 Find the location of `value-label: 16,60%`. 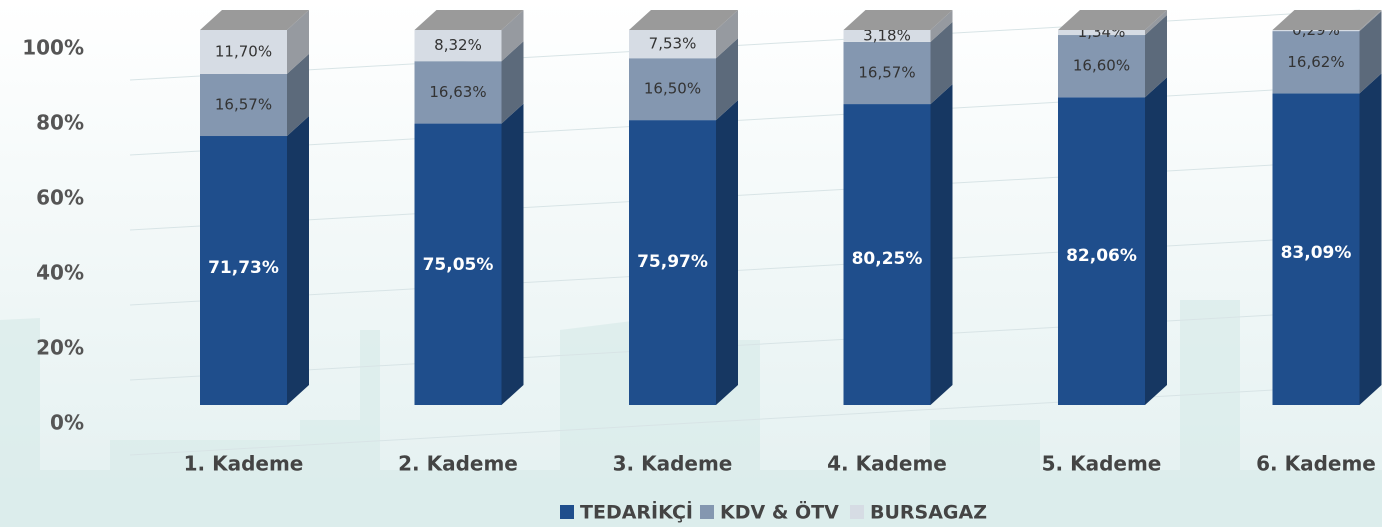

value-label: 16,60% is located at coordinates (1101, 66).